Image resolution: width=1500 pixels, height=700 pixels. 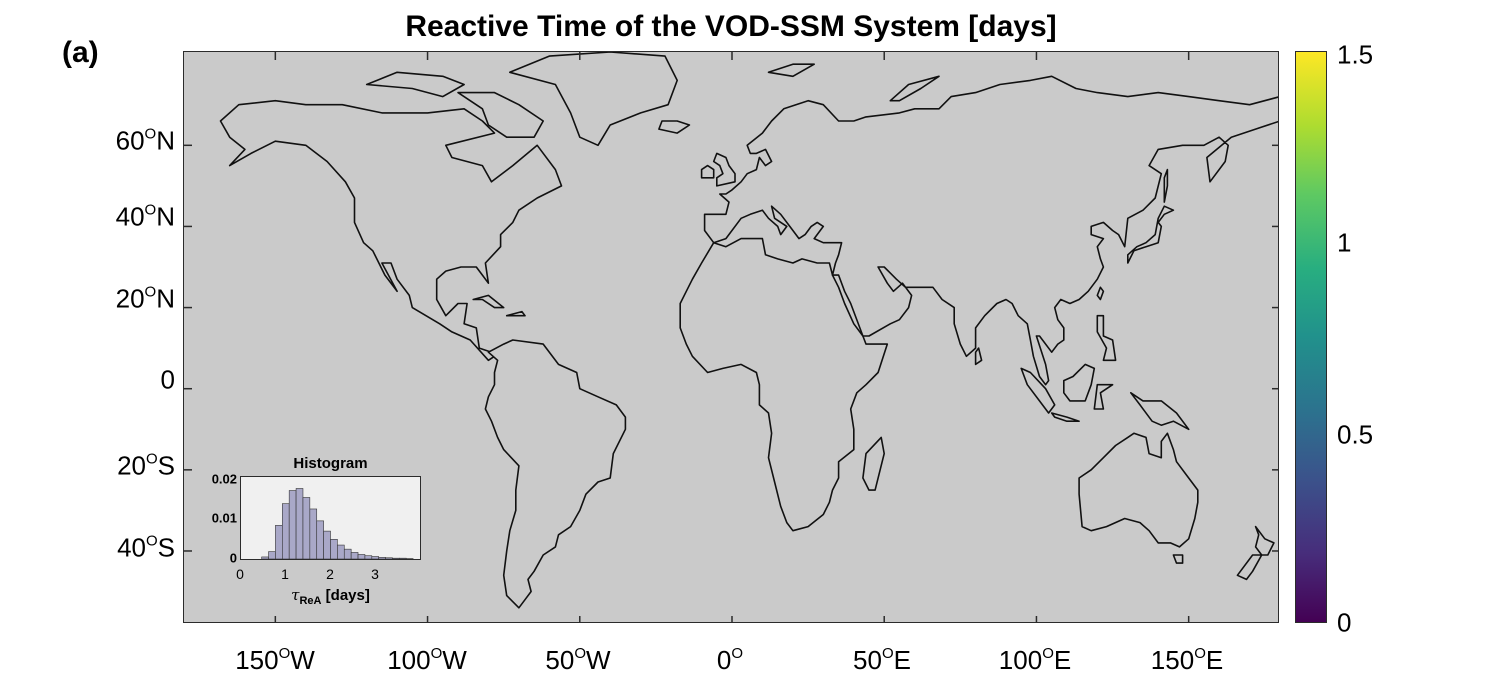 I want to click on inset-ytick-0: 0, so click(x=233, y=558).